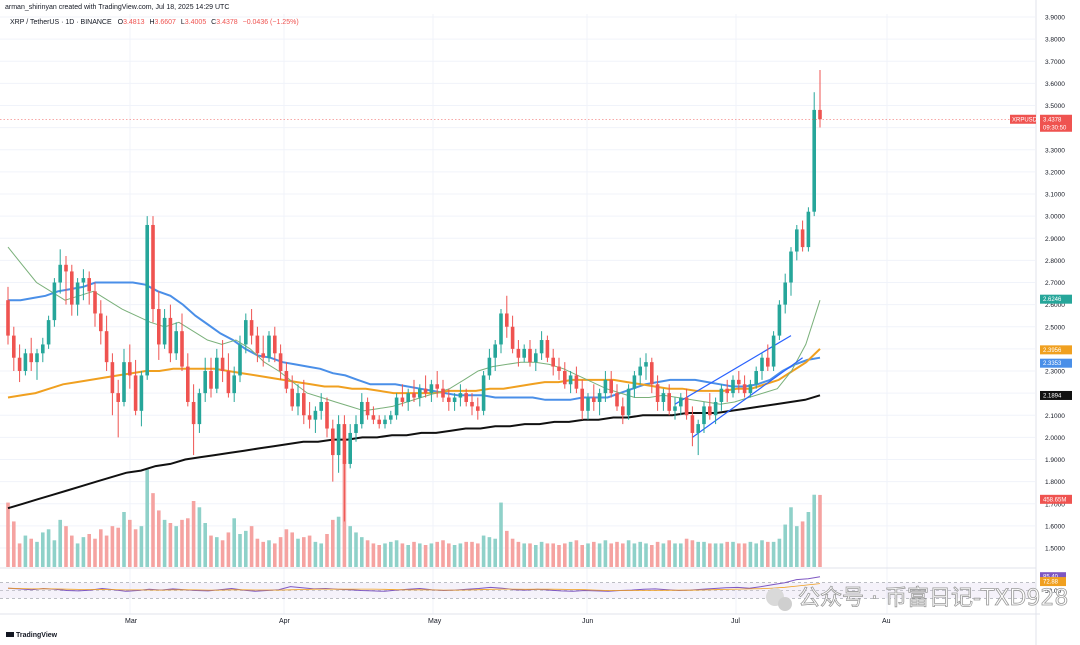 The height and width of the screenshot is (645, 1080). Describe the element at coordinates (1055, 526) in the screenshot. I see `price-tick-label: 1.6000` at that location.